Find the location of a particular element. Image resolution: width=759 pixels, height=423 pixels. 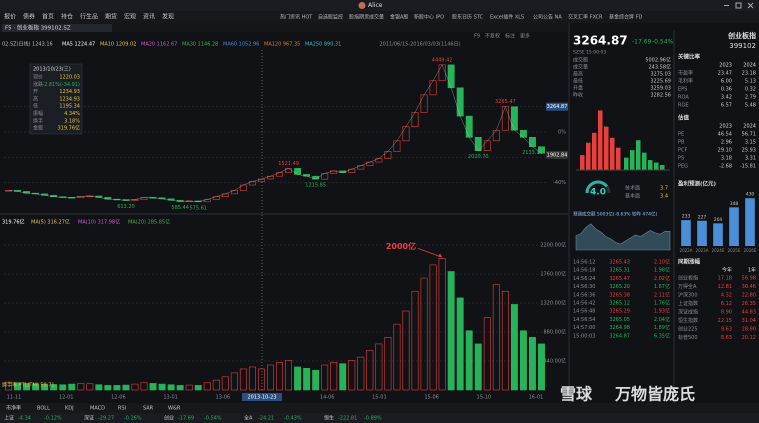

price-annotation: 1215.85 is located at coordinates (315, 186).